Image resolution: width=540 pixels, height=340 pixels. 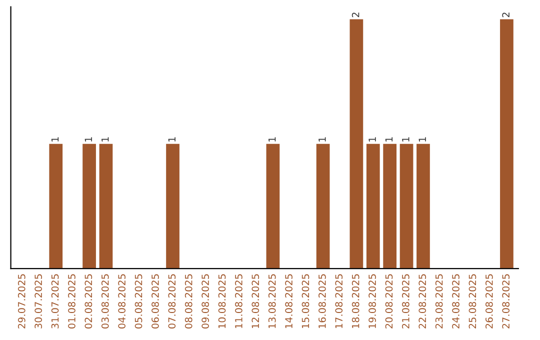 I want to click on x-tick-label: 20.08.2025, so click(x=389, y=301).